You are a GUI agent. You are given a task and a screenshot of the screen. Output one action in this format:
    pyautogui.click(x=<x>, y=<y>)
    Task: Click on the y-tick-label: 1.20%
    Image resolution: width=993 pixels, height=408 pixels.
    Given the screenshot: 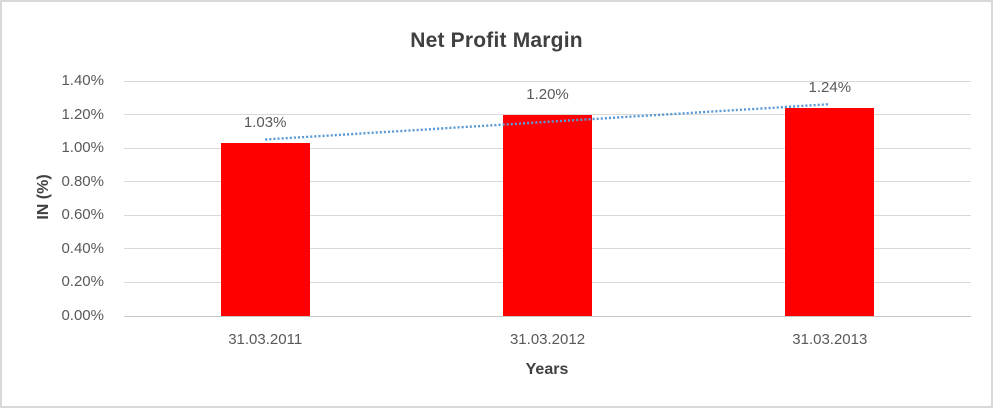 What is the action you would take?
    pyautogui.click(x=82, y=114)
    